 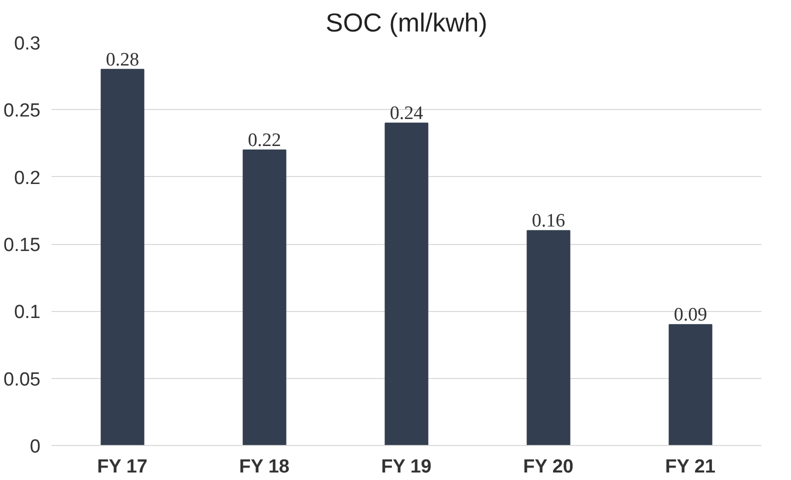 I want to click on y-tick-label: 0.25, so click(x=22, y=111).